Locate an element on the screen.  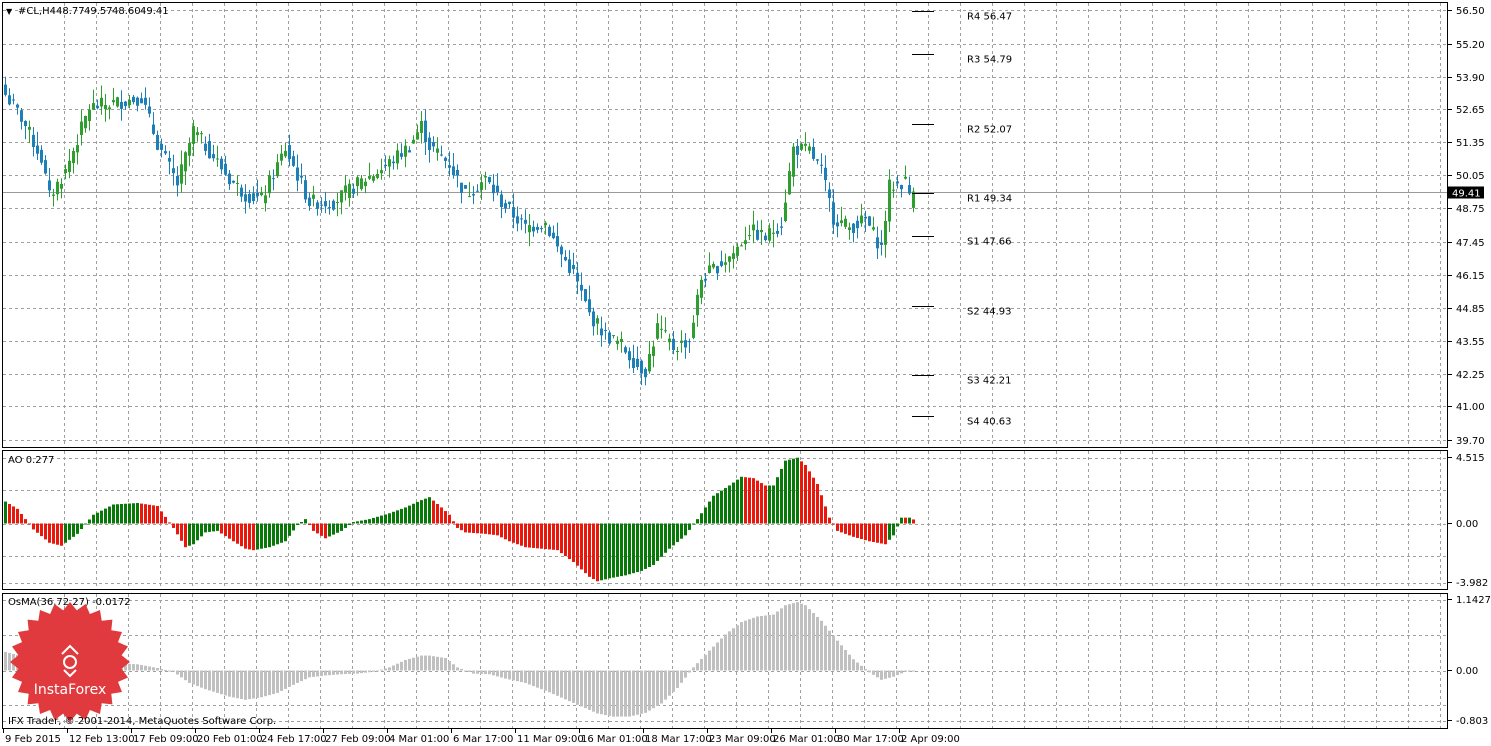
ao-tick-label: 0.00 is located at coordinates (1467, 524).